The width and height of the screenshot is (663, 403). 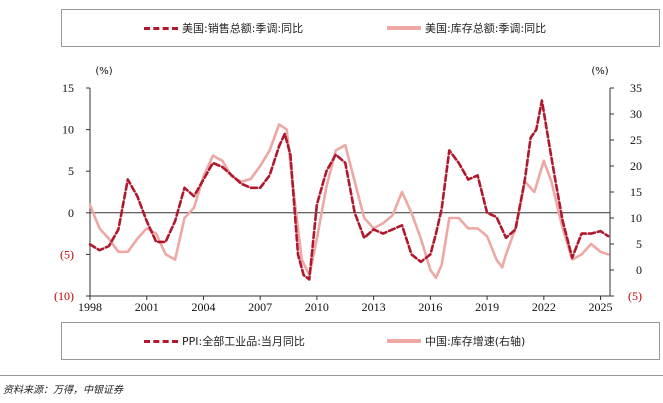 I want to click on x-tick-label: 2010, so click(x=317, y=307).